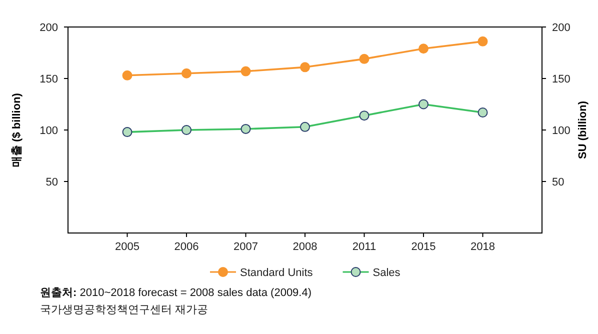 This screenshot has height=334, width=598. I want to click on y2-tick-label: 100, so click(561, 131).